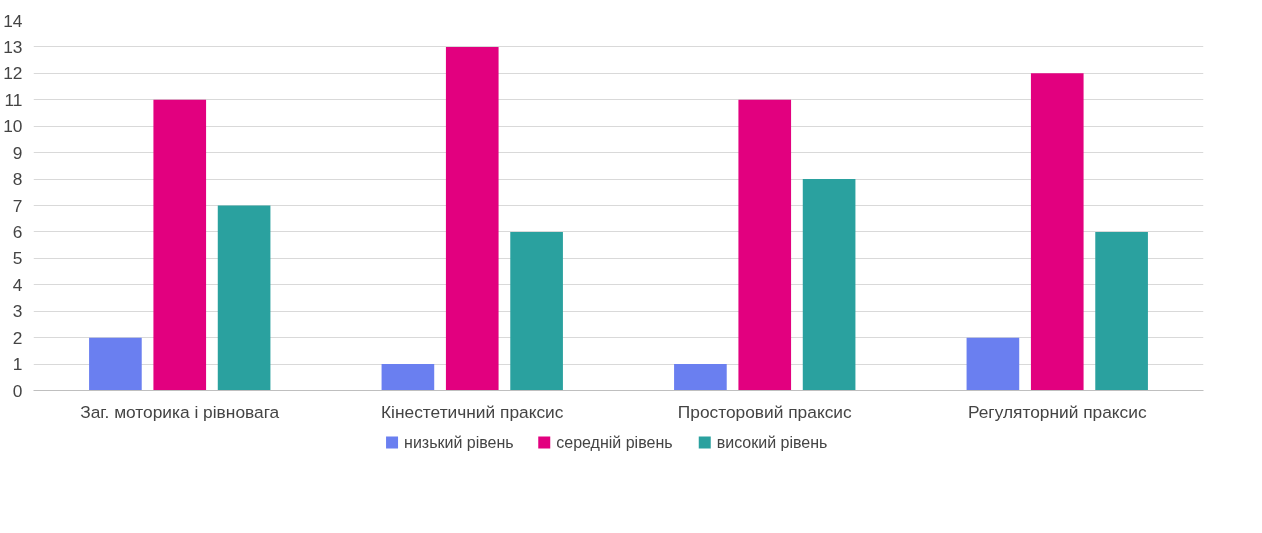  Describe the element at coordinates (17, 152) in the screenshot. I see `y-tick-label: 9` at that location.